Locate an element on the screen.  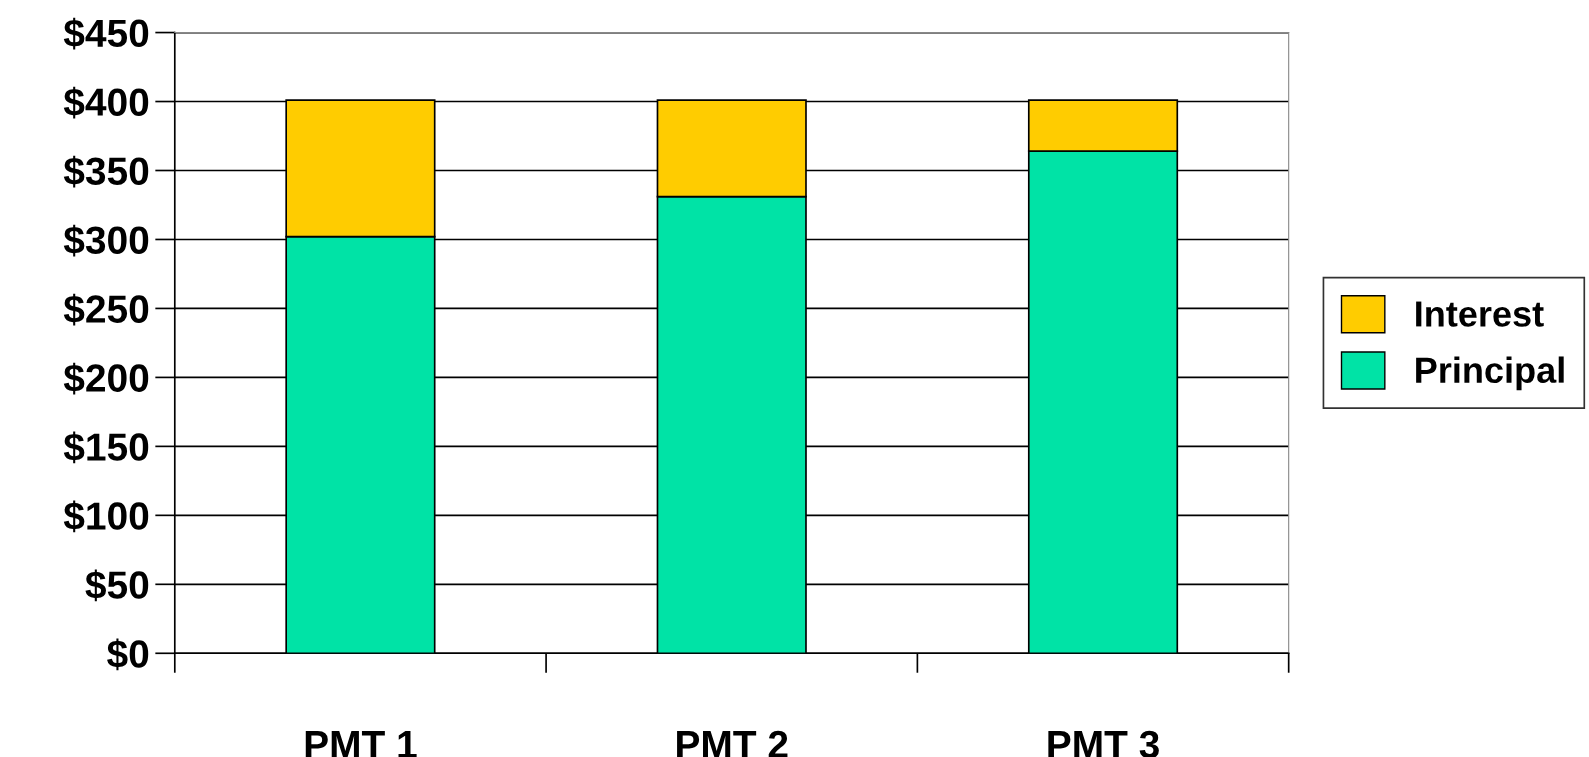
y-tick-label: $100 is located at coordinates (106, 516).